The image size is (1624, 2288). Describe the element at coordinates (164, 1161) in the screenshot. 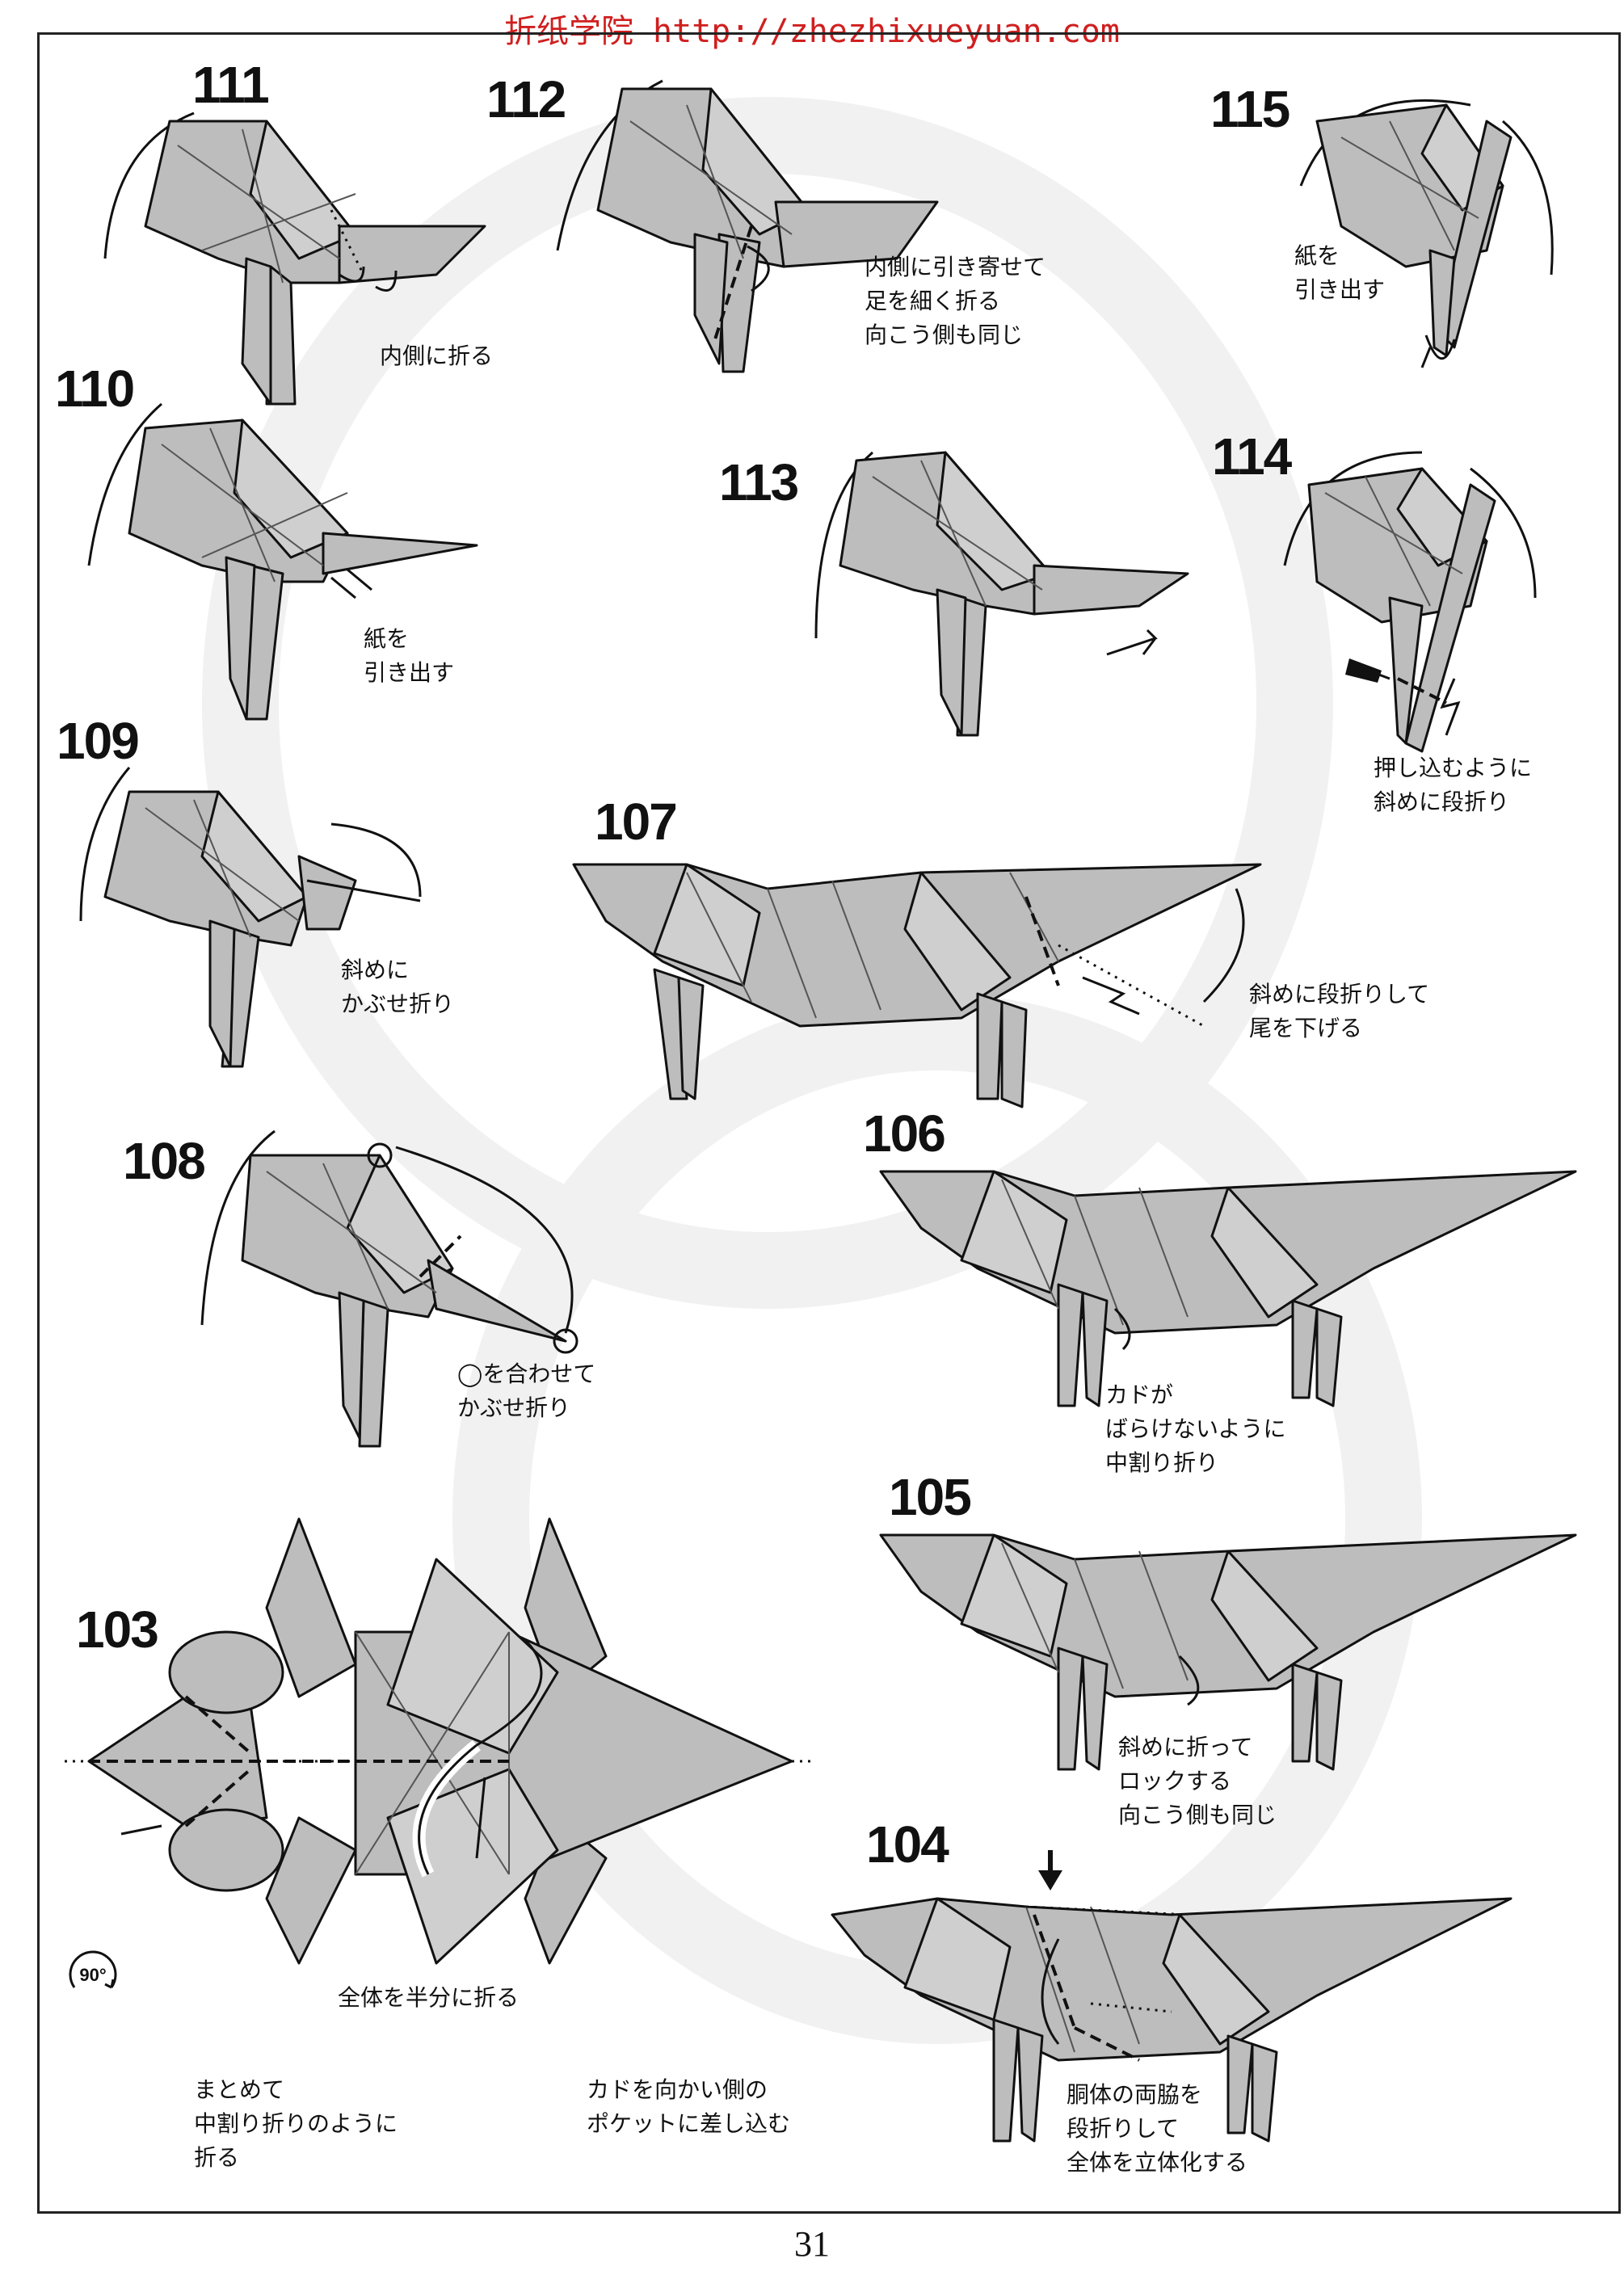

I see `step-number: 108` at that location.